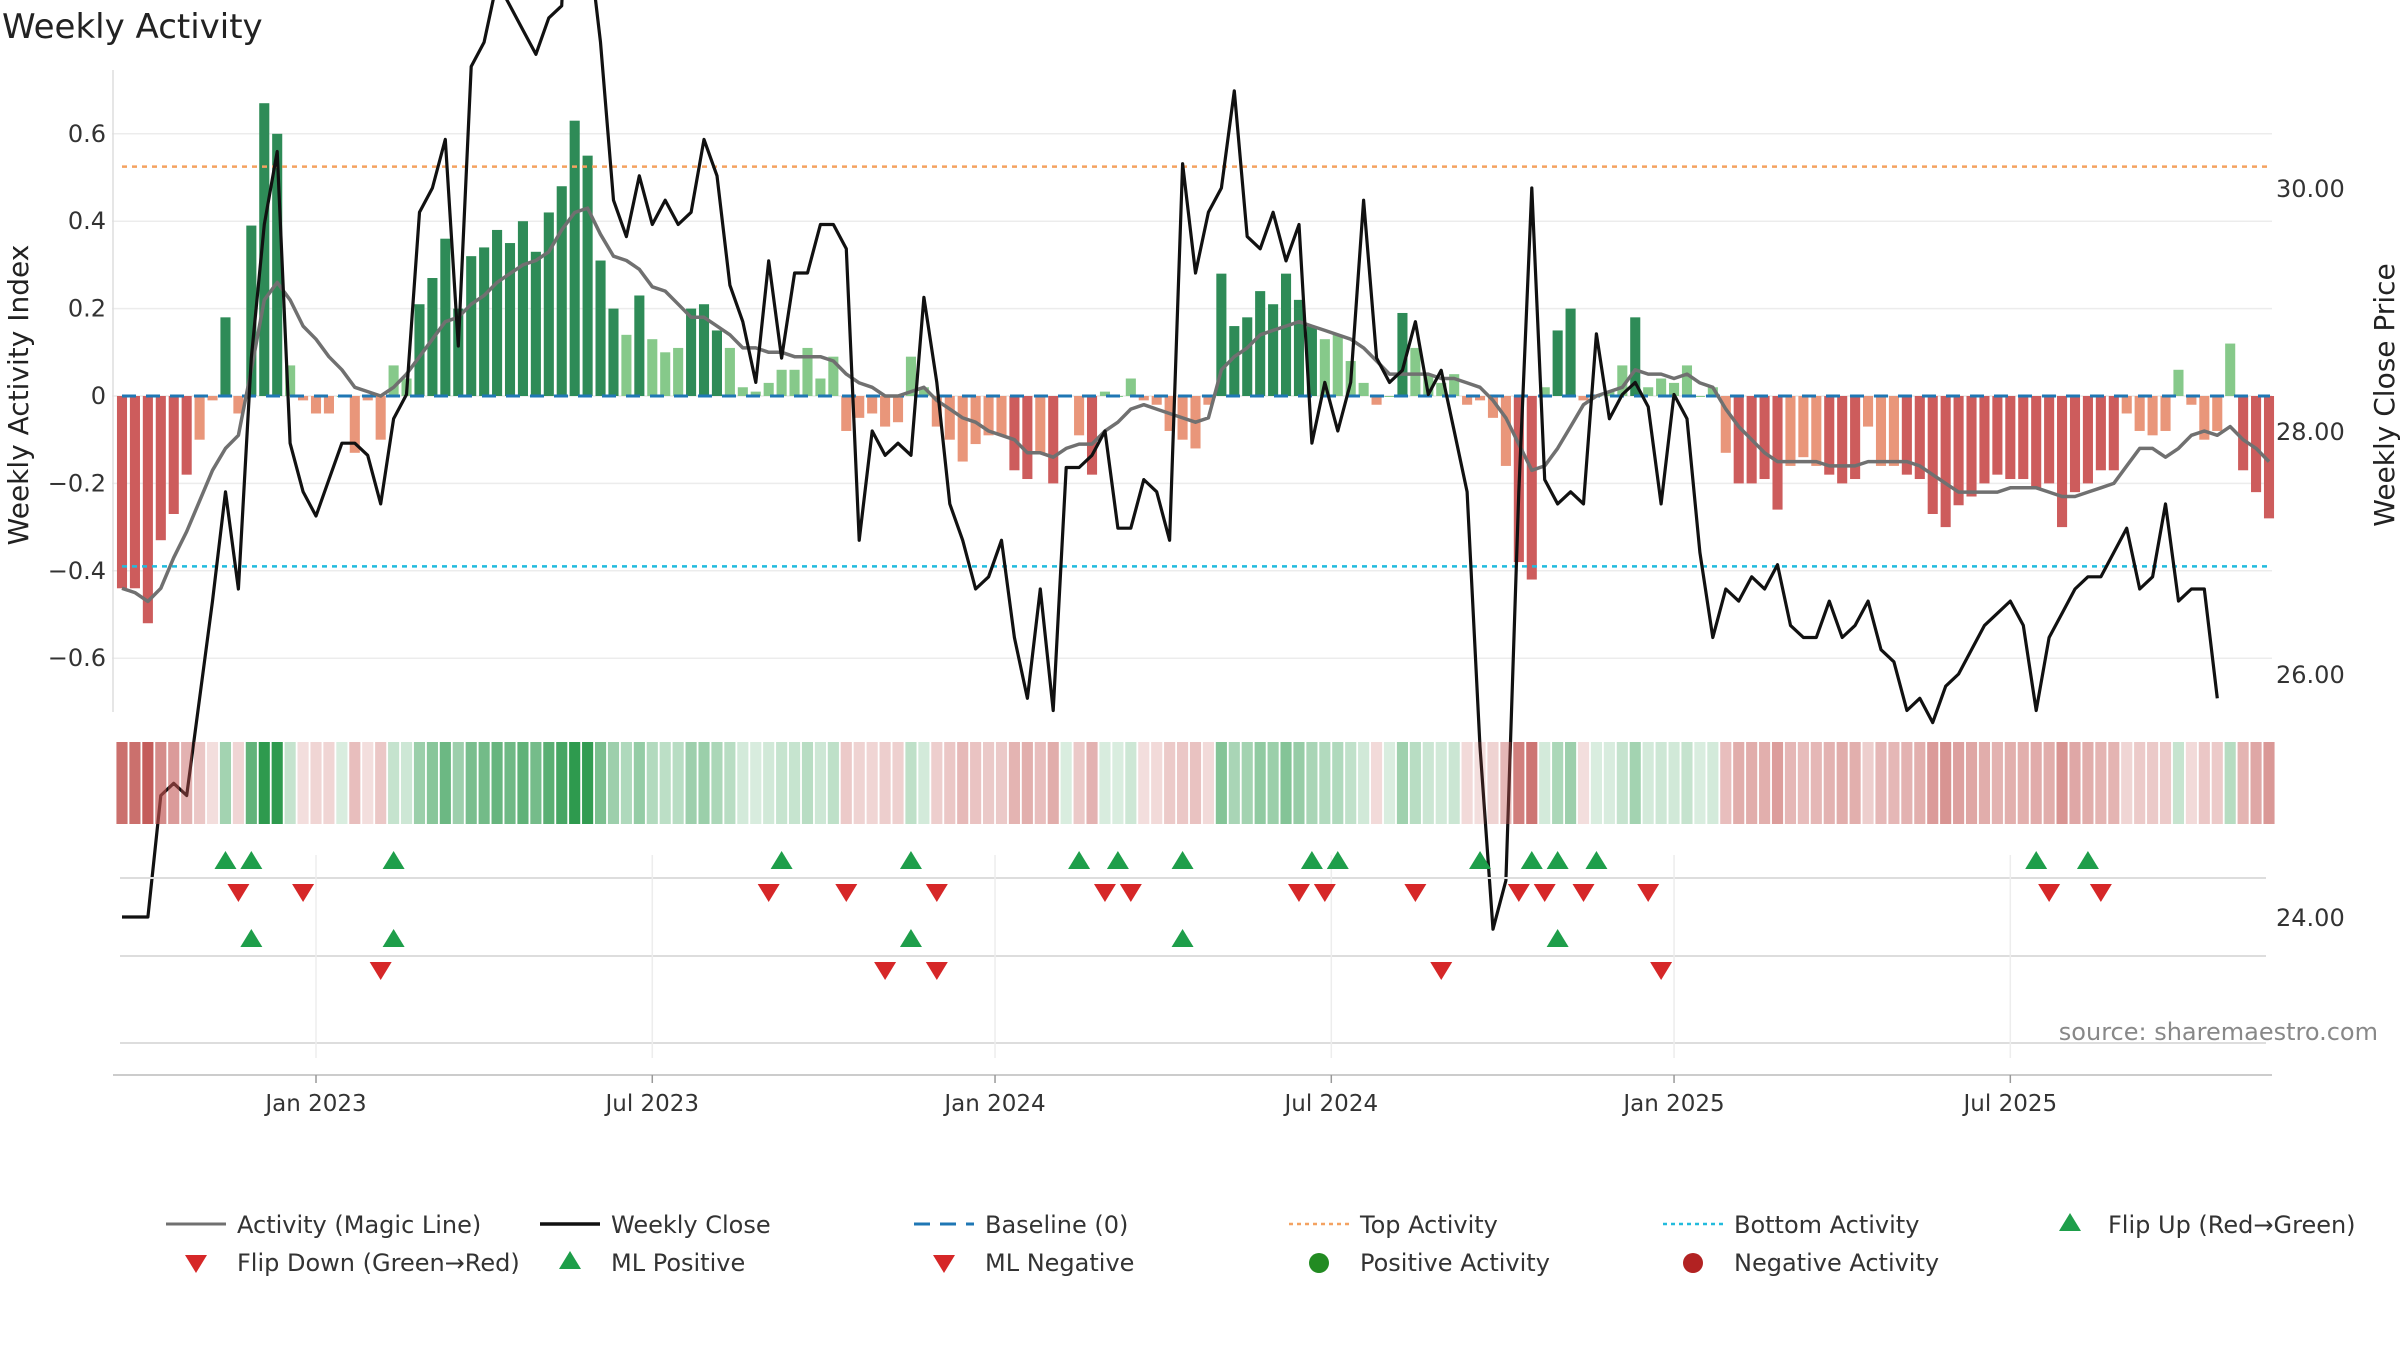 This screenshot has width=2400, height=1350. I want to click on left-tick-label: −0.6, so click(77, 658).